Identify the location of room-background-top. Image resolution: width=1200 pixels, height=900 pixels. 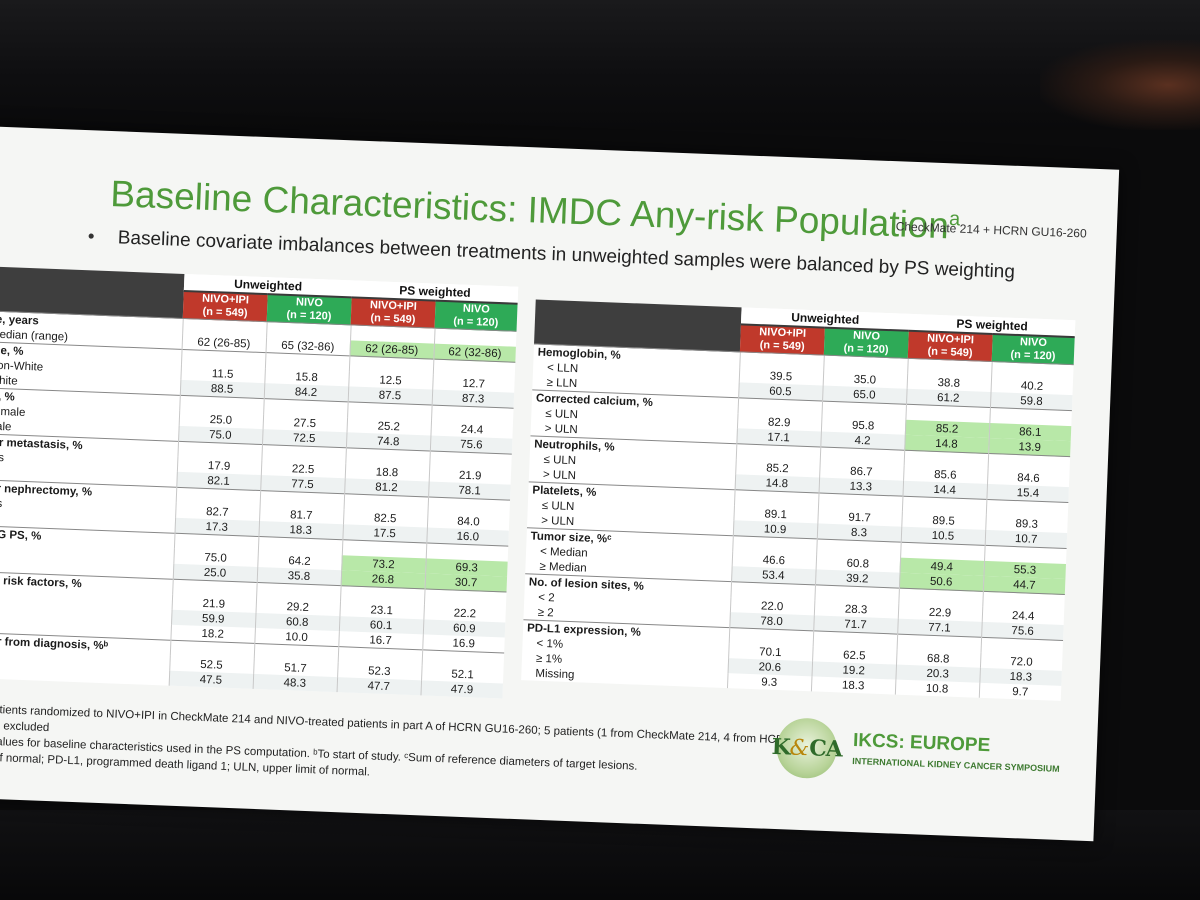
(600, 65).